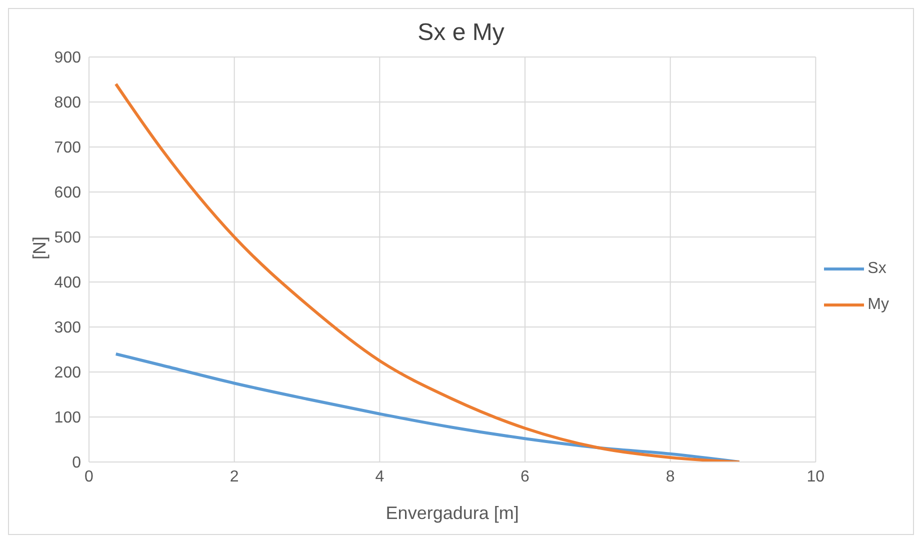  I want to click on x-axis-title: Envergadura [m], so click(452, 513).